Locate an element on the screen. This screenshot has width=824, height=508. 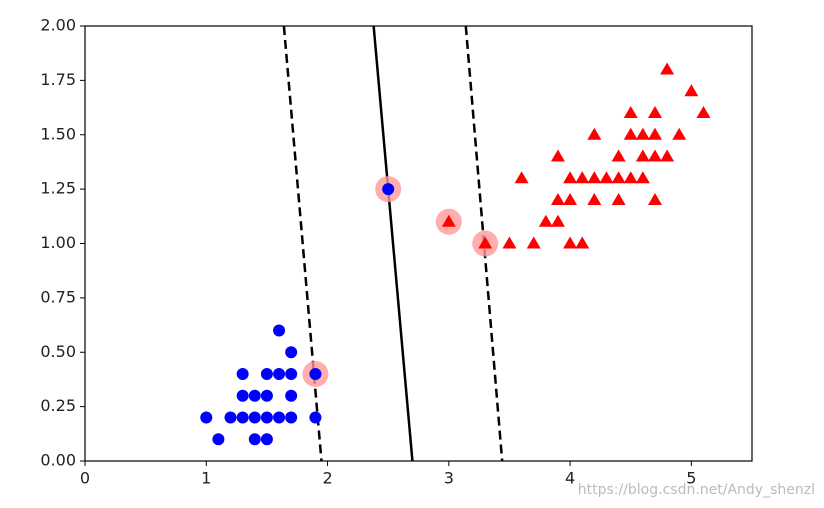
y-tick-label: 1.75 is located at coordinates (58, 79).